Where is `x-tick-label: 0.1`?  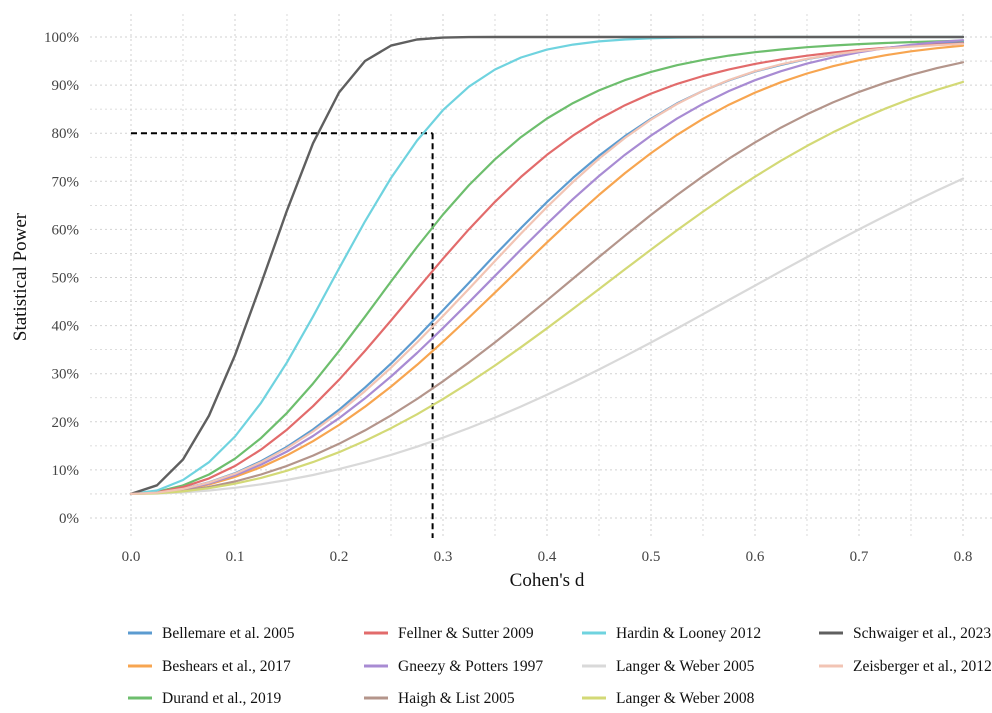 x-tick-label: 0.1 is located at coordinates (235, 557).